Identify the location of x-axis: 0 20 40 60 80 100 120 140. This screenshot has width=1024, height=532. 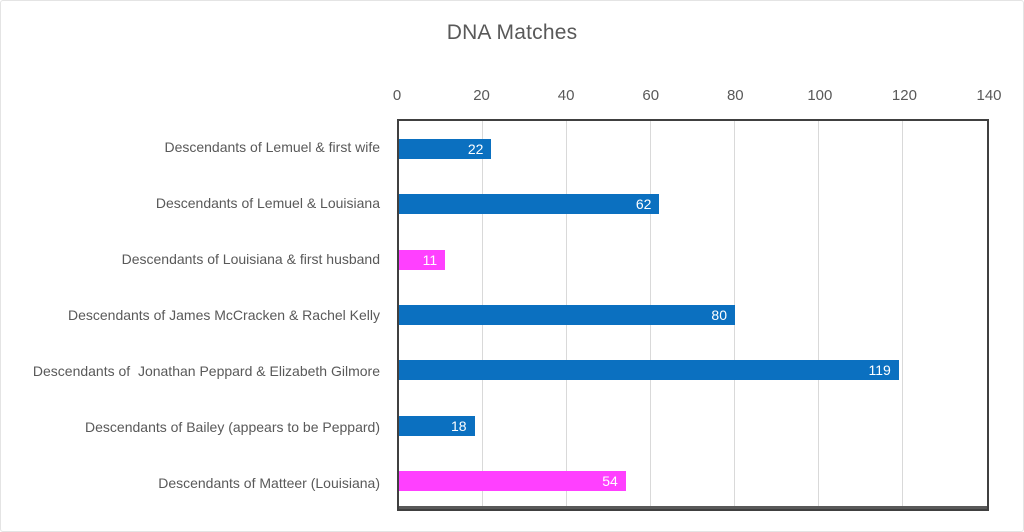
(697, 98).